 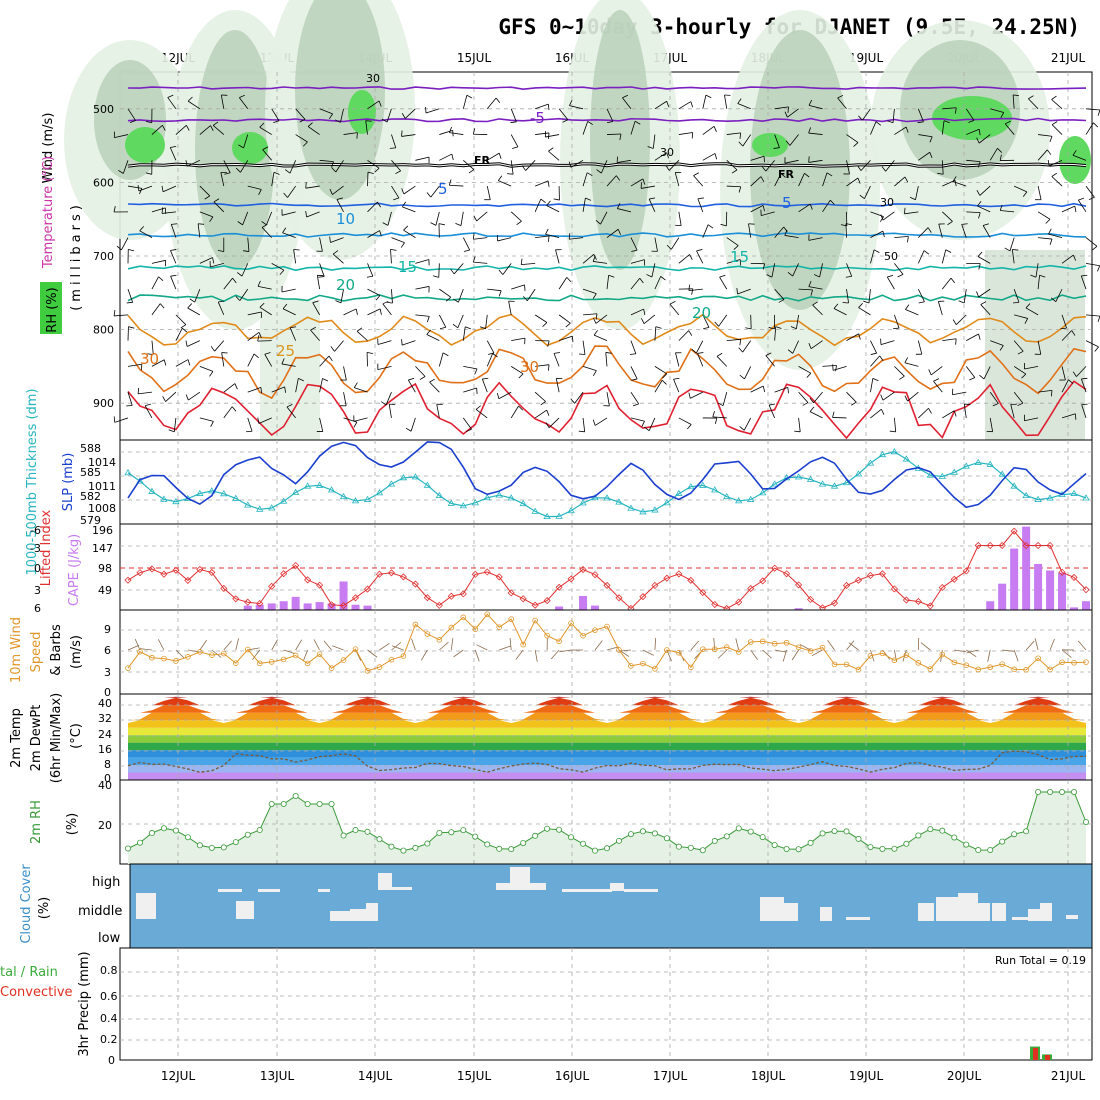 I want to click on p8-tick-2: 0.4, so click(x=109, y=1018).